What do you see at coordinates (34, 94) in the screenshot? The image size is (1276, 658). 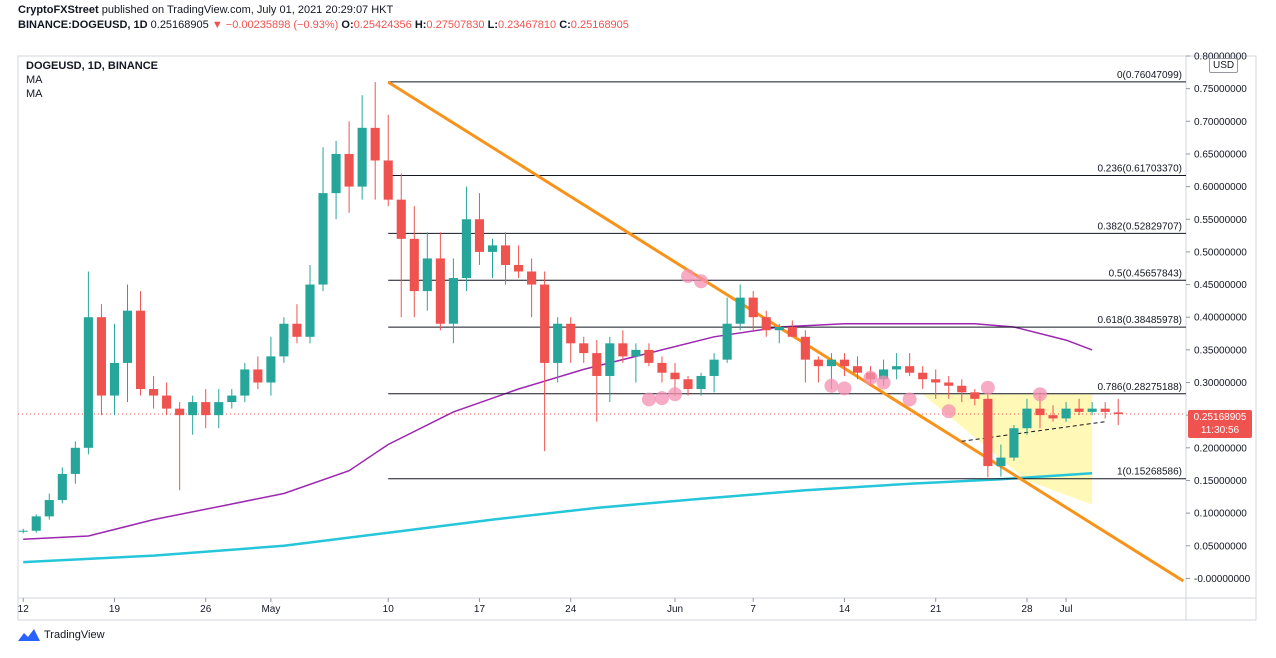 I see `ma-legend-2: MA` at bounding box center [34, 94].